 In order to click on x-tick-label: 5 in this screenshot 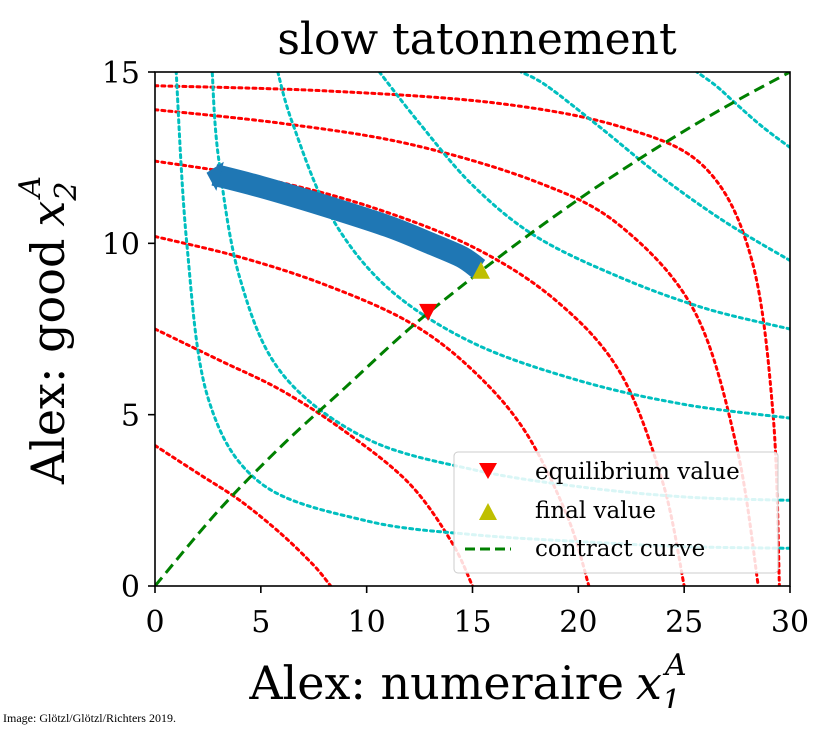, I will do `click(260, 622)`.